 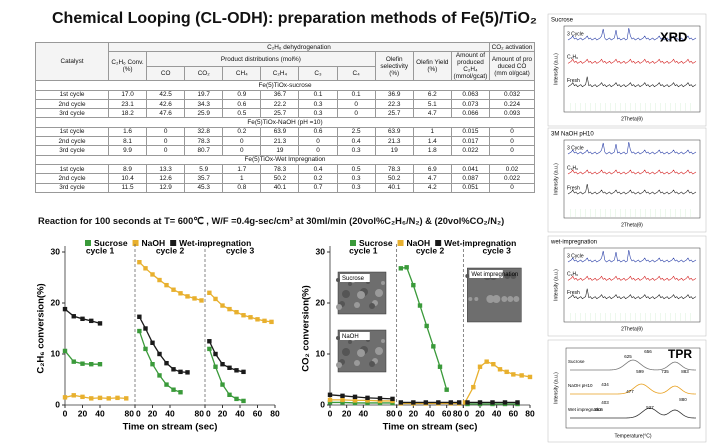 I want to click on tpr-y-label: Intensity (a.u.), so click(x=556, y=388).